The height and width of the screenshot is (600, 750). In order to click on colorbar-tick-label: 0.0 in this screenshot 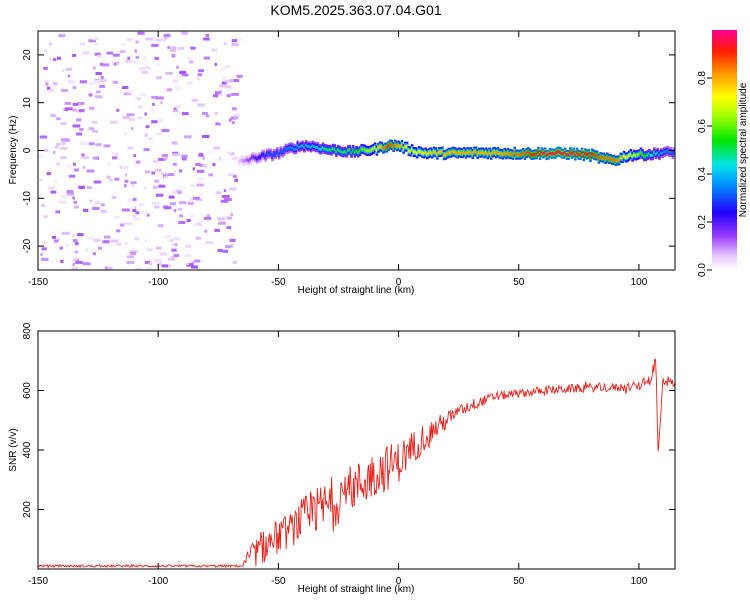, I will do `click(702, 270)`.